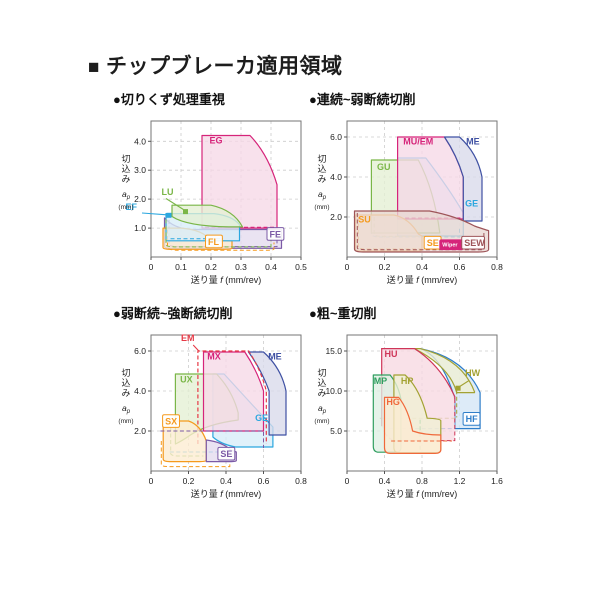  I want to click on x-tick-label: 0.5, so click(301, 267).